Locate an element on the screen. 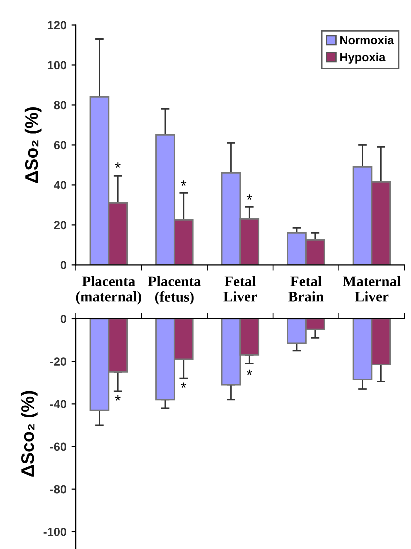  legend-label: Normoxia is located at coordinates (367, 40).